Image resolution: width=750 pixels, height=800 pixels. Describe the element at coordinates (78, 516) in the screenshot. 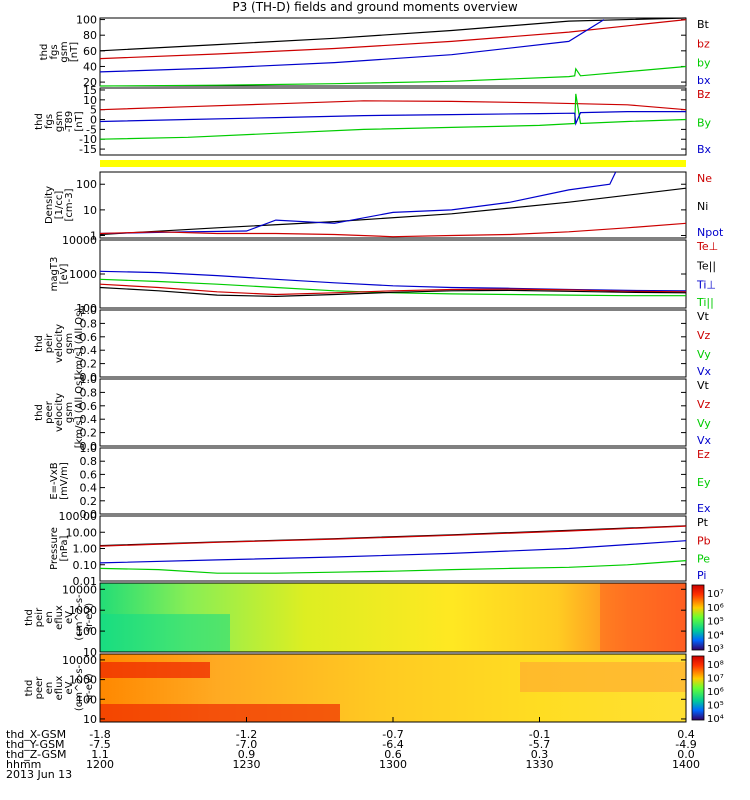

I see `y-tick-label: 100.00` at that location.